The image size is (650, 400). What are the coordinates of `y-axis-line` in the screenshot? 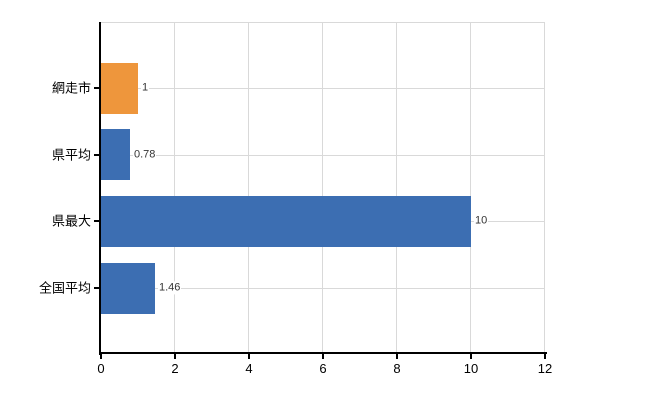 It's located at (100, 188).